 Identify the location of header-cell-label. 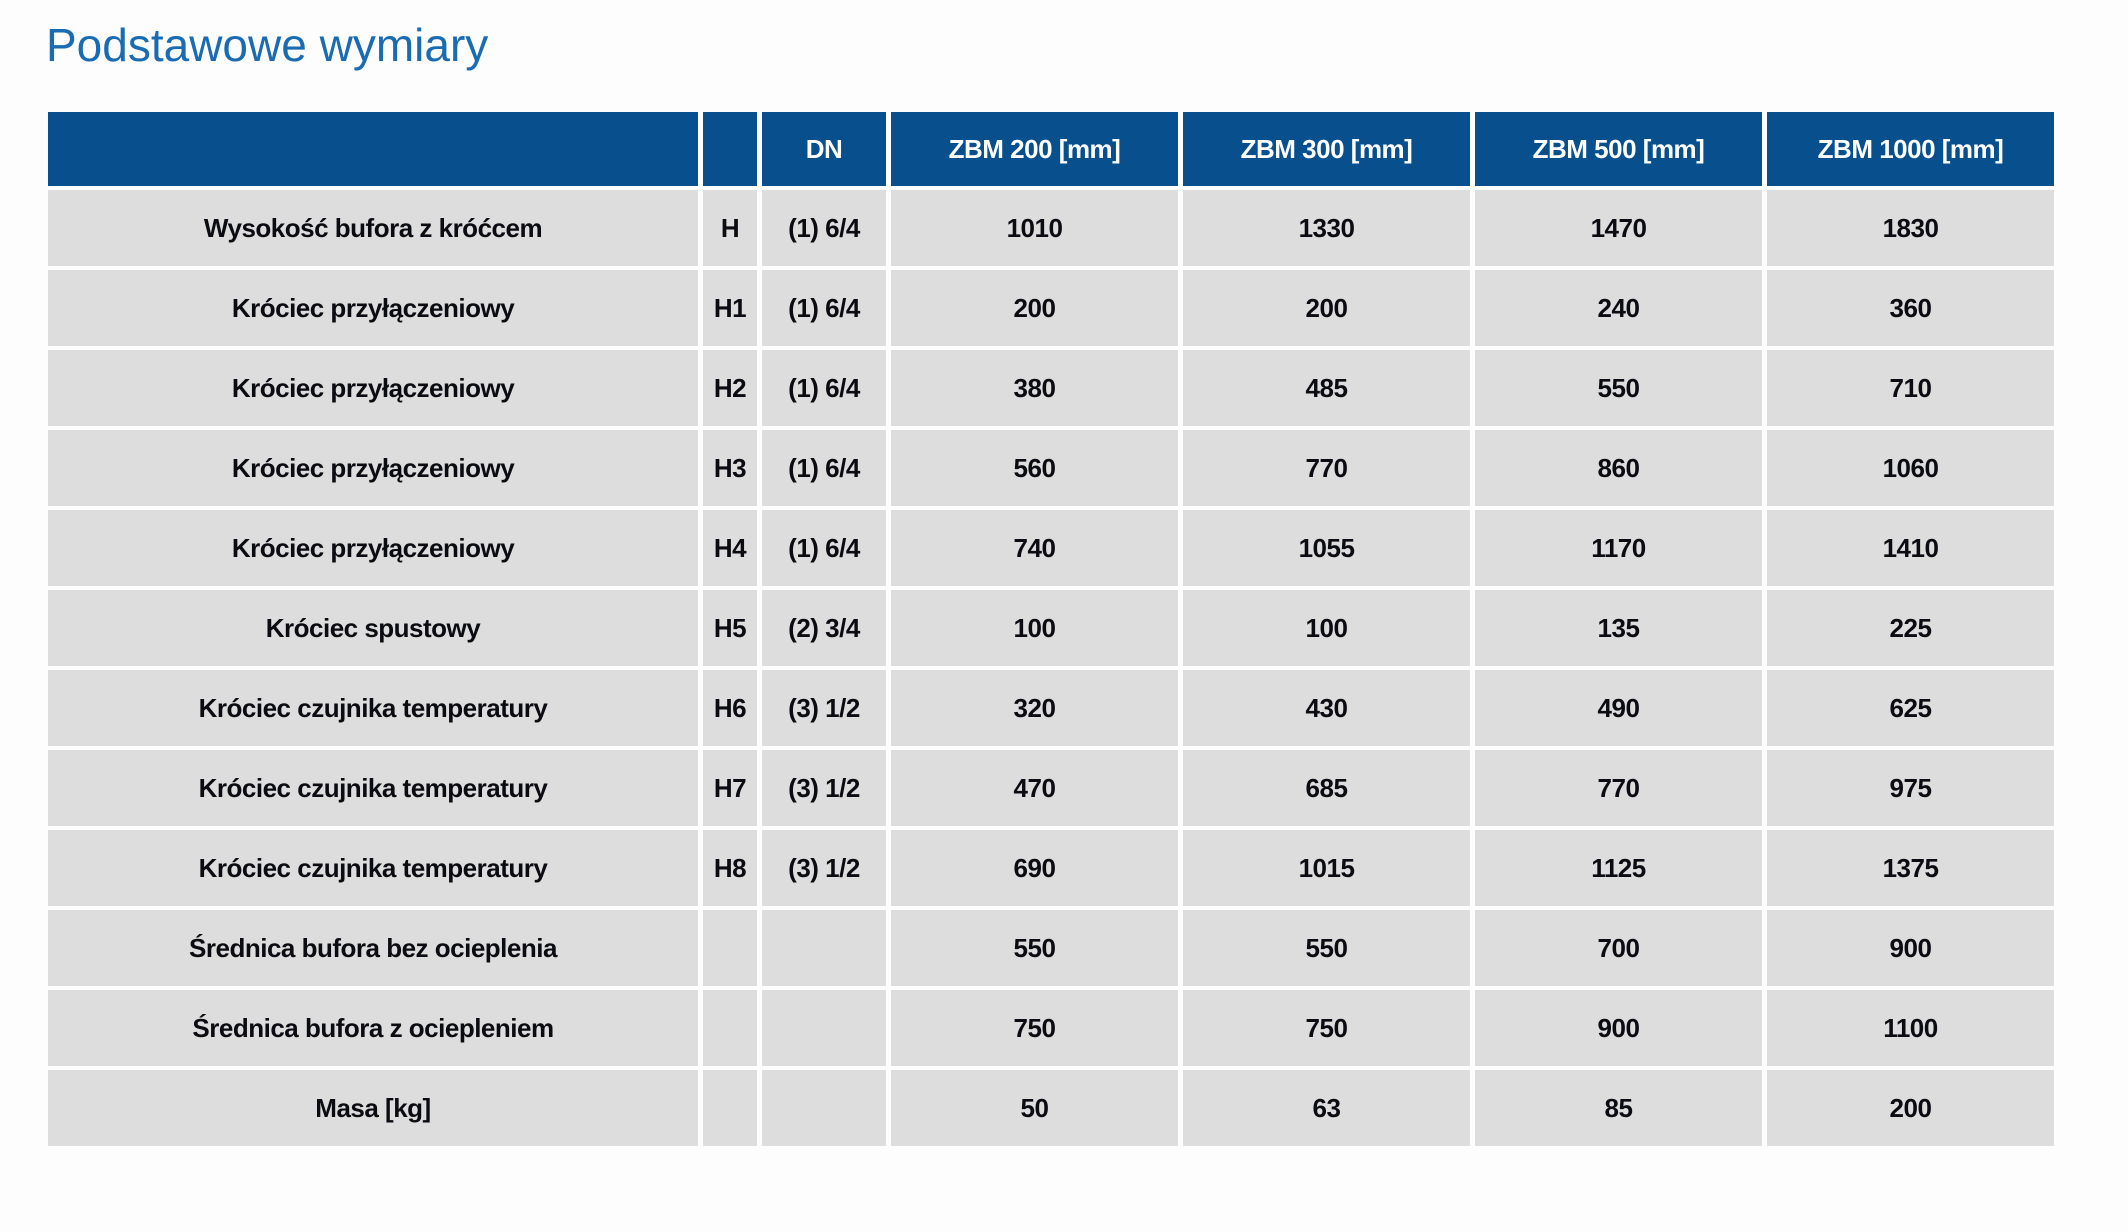
(373, 149).